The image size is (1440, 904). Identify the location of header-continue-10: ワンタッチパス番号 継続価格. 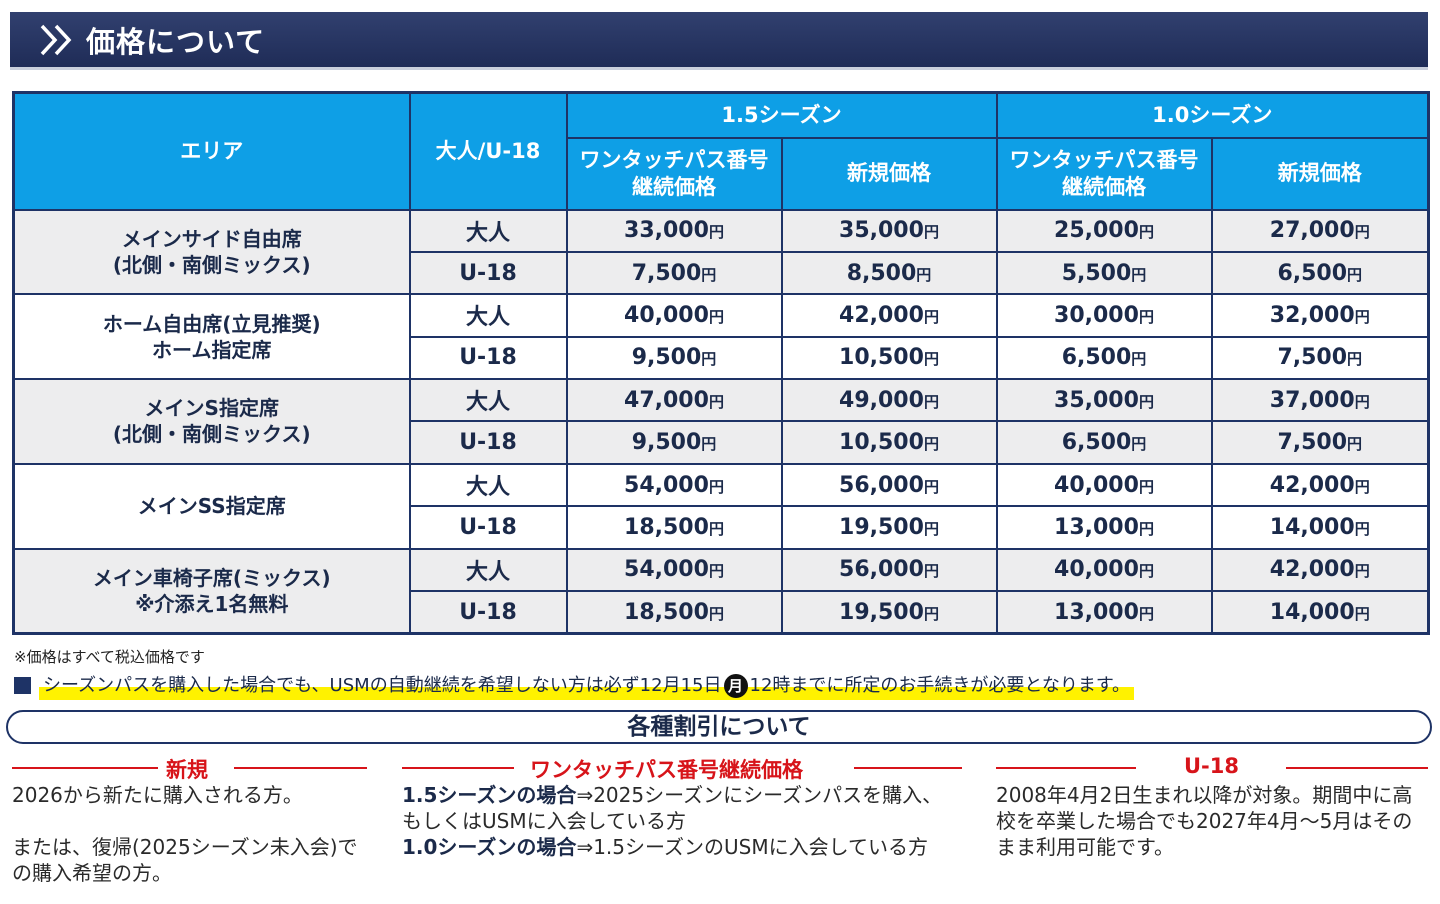
(1104, 173).